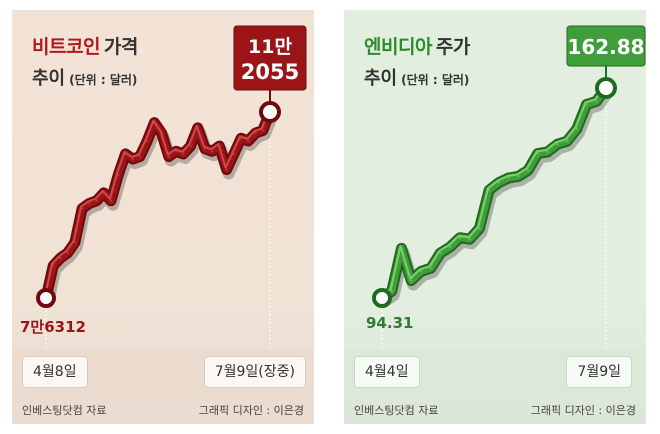 This screenshot has height=434, width=660. I want to click on start-date-box: 4월8일, so click(55, 372).